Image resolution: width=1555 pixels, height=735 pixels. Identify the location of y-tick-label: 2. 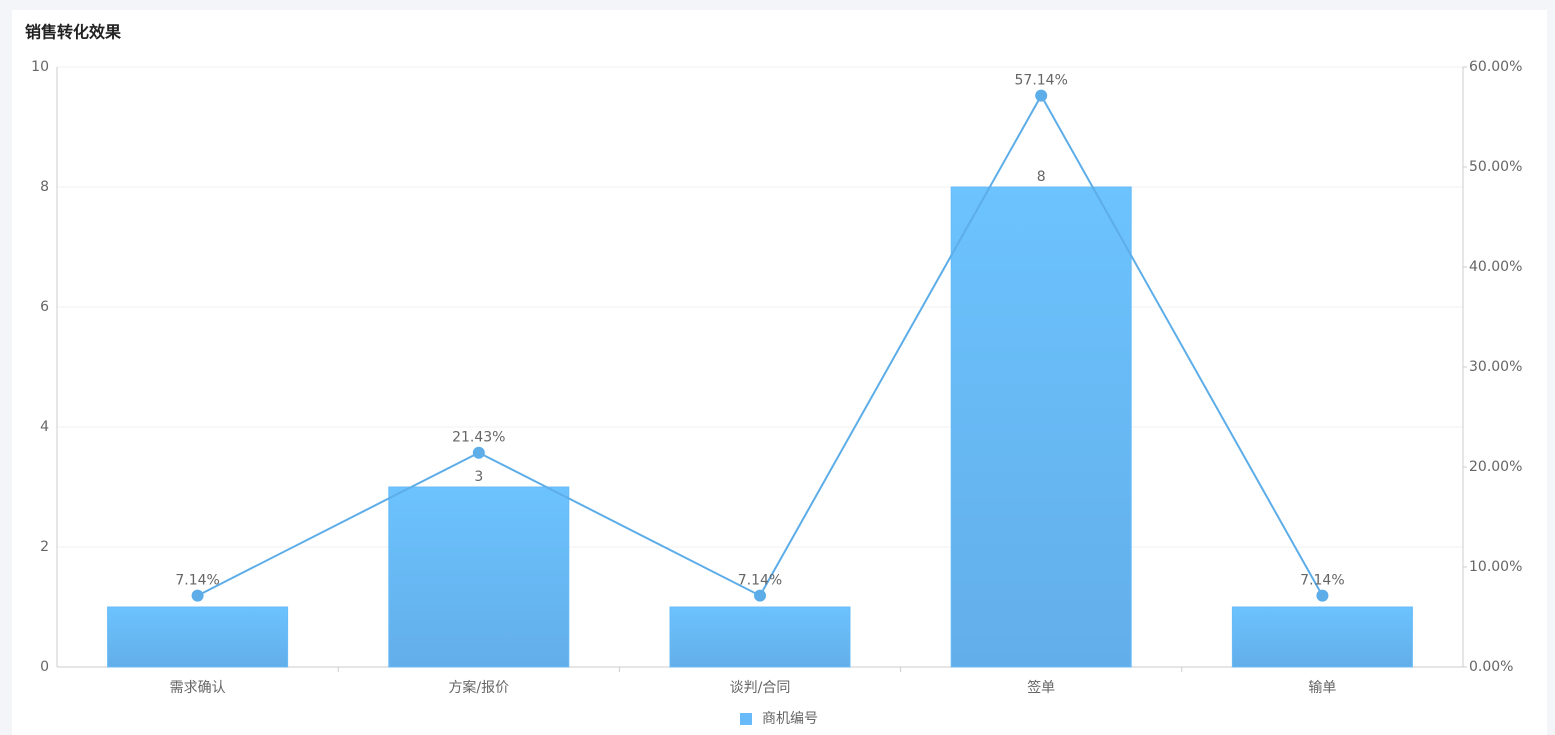
(44, 547).